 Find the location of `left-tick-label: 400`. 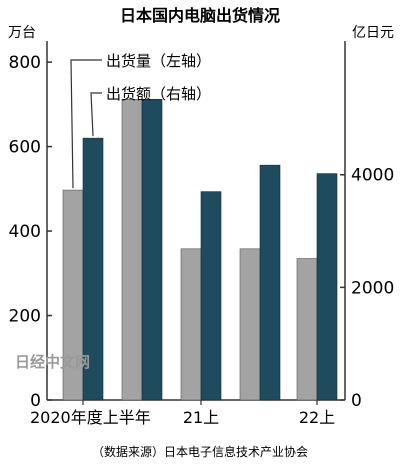

left-tick-label: 400 is located at coordinates (25, 232).